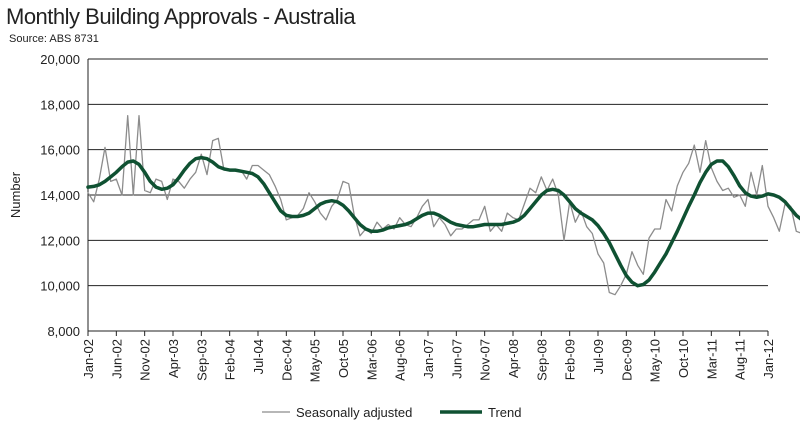 Image resolution: width=800 pixels, height=430 pixels. What do you see at coordinates (60, 59) in the screenshot?
I see `y-tick-label: 20,000` at bounding box center [60, 59].